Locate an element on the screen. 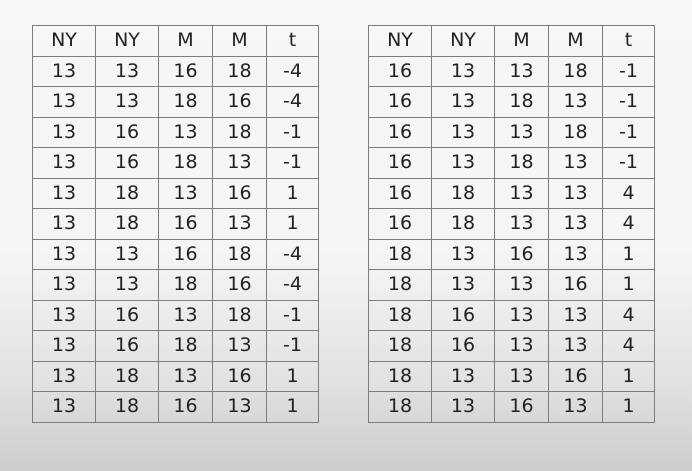 The height and width of the screenshot is (471, 692). table-row: 13 13 18 16 -4 is located at coordinates (175, 102).